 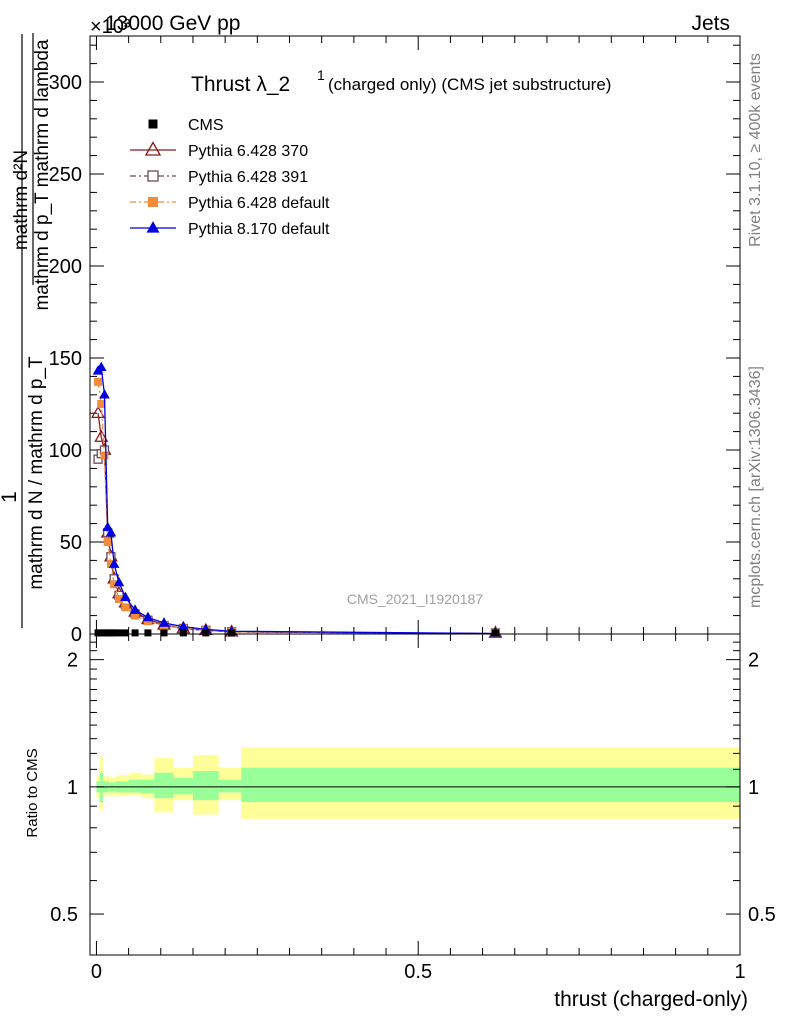 I want to click on header-left: 13000 GeV pp, so click(x=172, y=23).